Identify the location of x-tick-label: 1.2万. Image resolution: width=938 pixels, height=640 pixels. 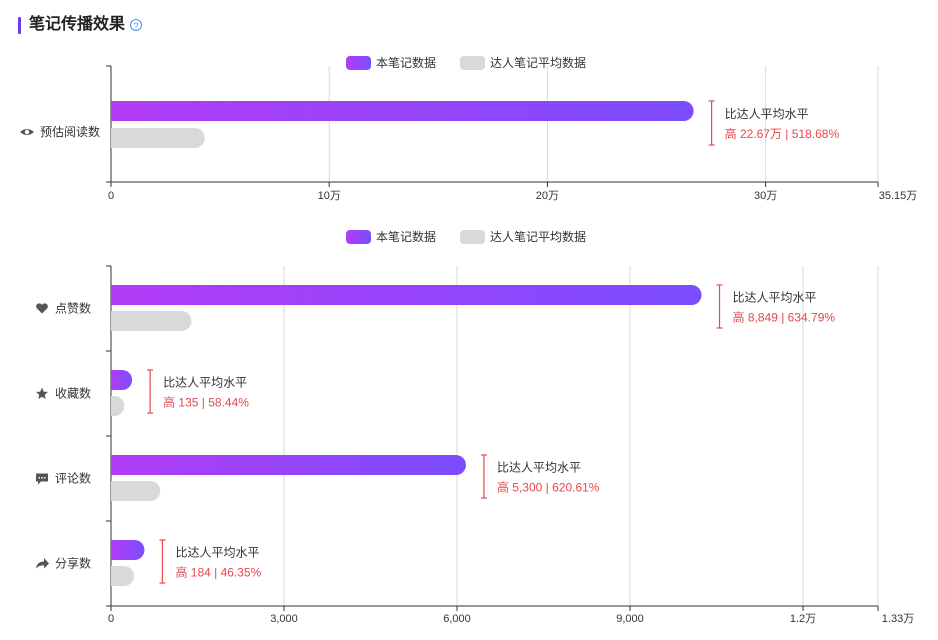
(803, 619).